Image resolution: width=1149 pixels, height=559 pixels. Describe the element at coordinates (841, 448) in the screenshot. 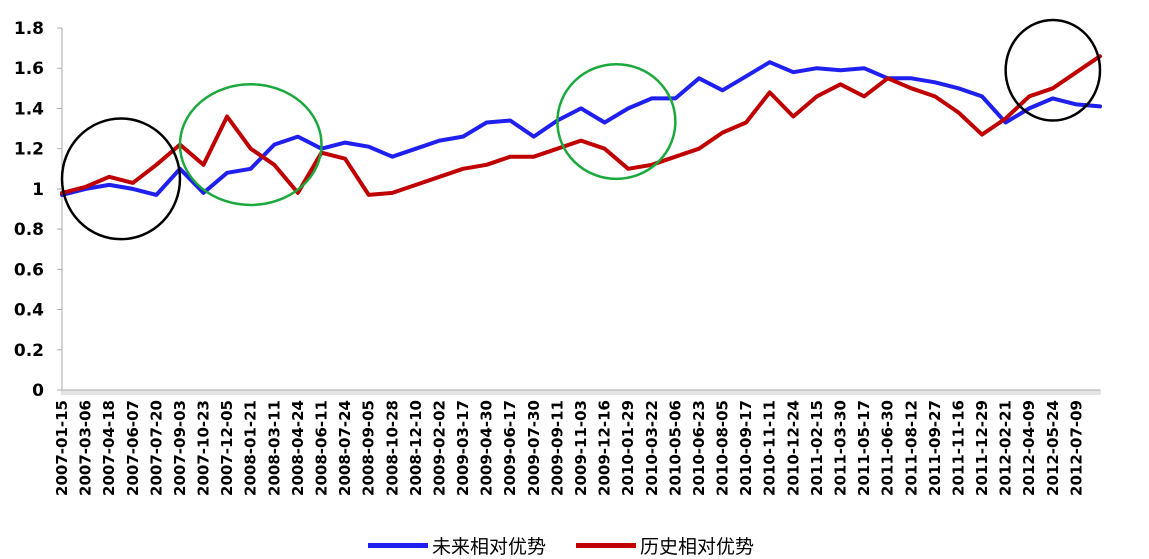

I see `x-tick-label: 2011-03-30` at that location.